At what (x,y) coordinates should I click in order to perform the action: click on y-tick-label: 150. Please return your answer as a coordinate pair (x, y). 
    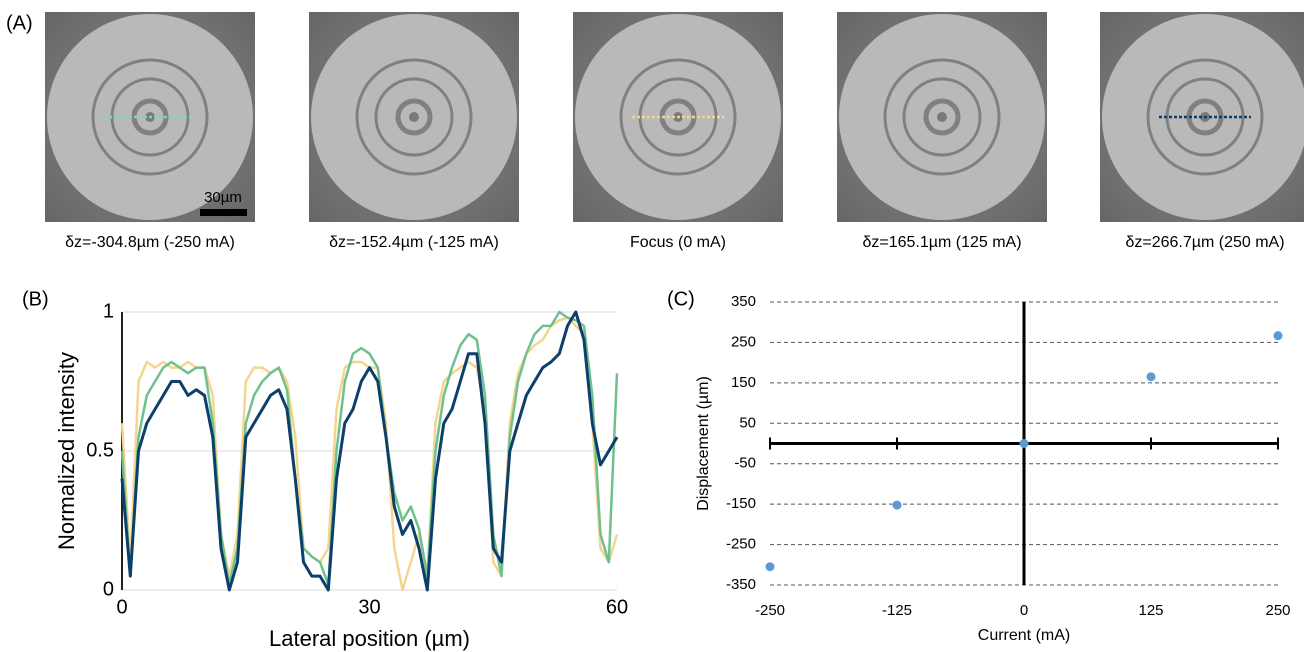
    Looking at the image, I should click on (743, 382).